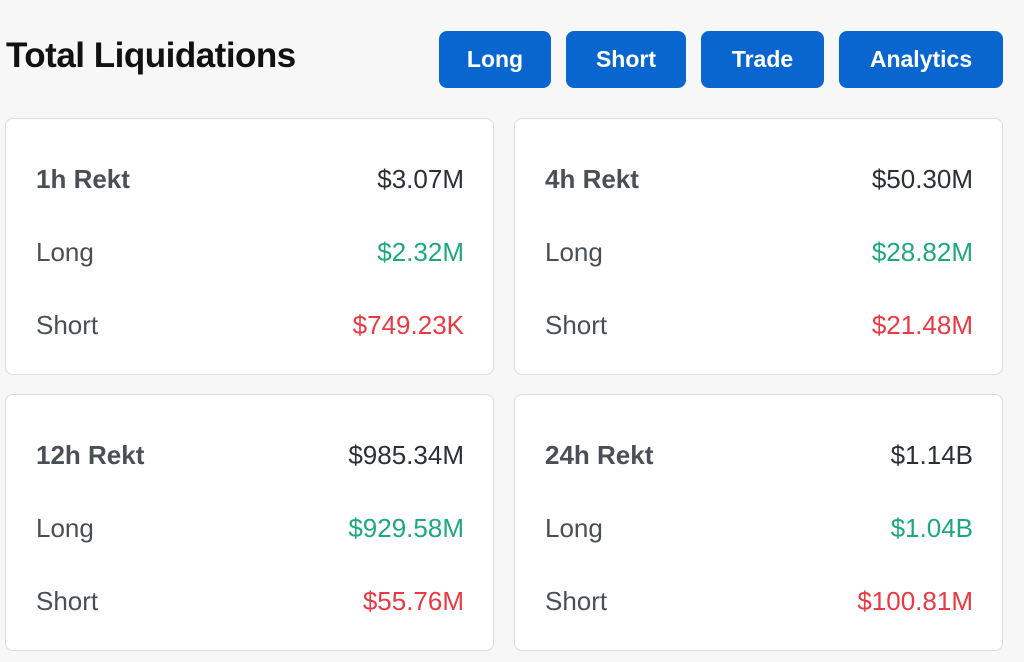 The height and width of the screenshot is (662, 1024). What do you see at coordinates (151, 55) in the screenshot?
I see `page-title: Total Liquidations` at bounding box center [151, 55].